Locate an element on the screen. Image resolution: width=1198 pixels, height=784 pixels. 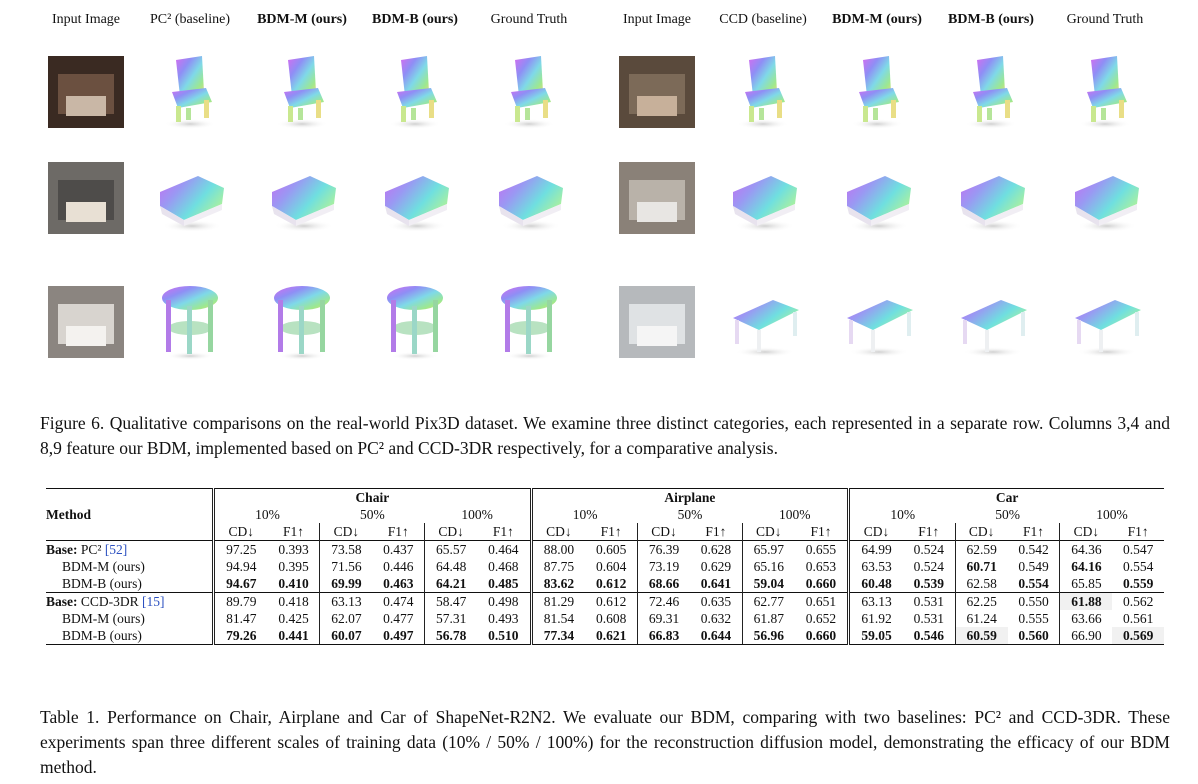
metric-value: 0.477 is located at coordinates (398, 618).